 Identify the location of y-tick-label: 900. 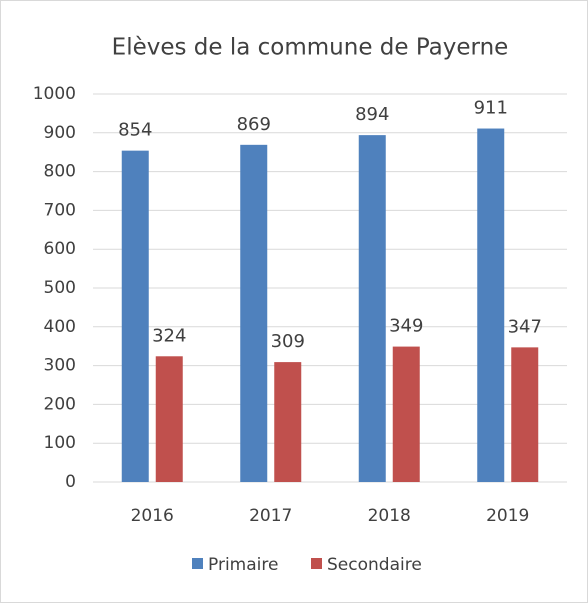
(60, 133).